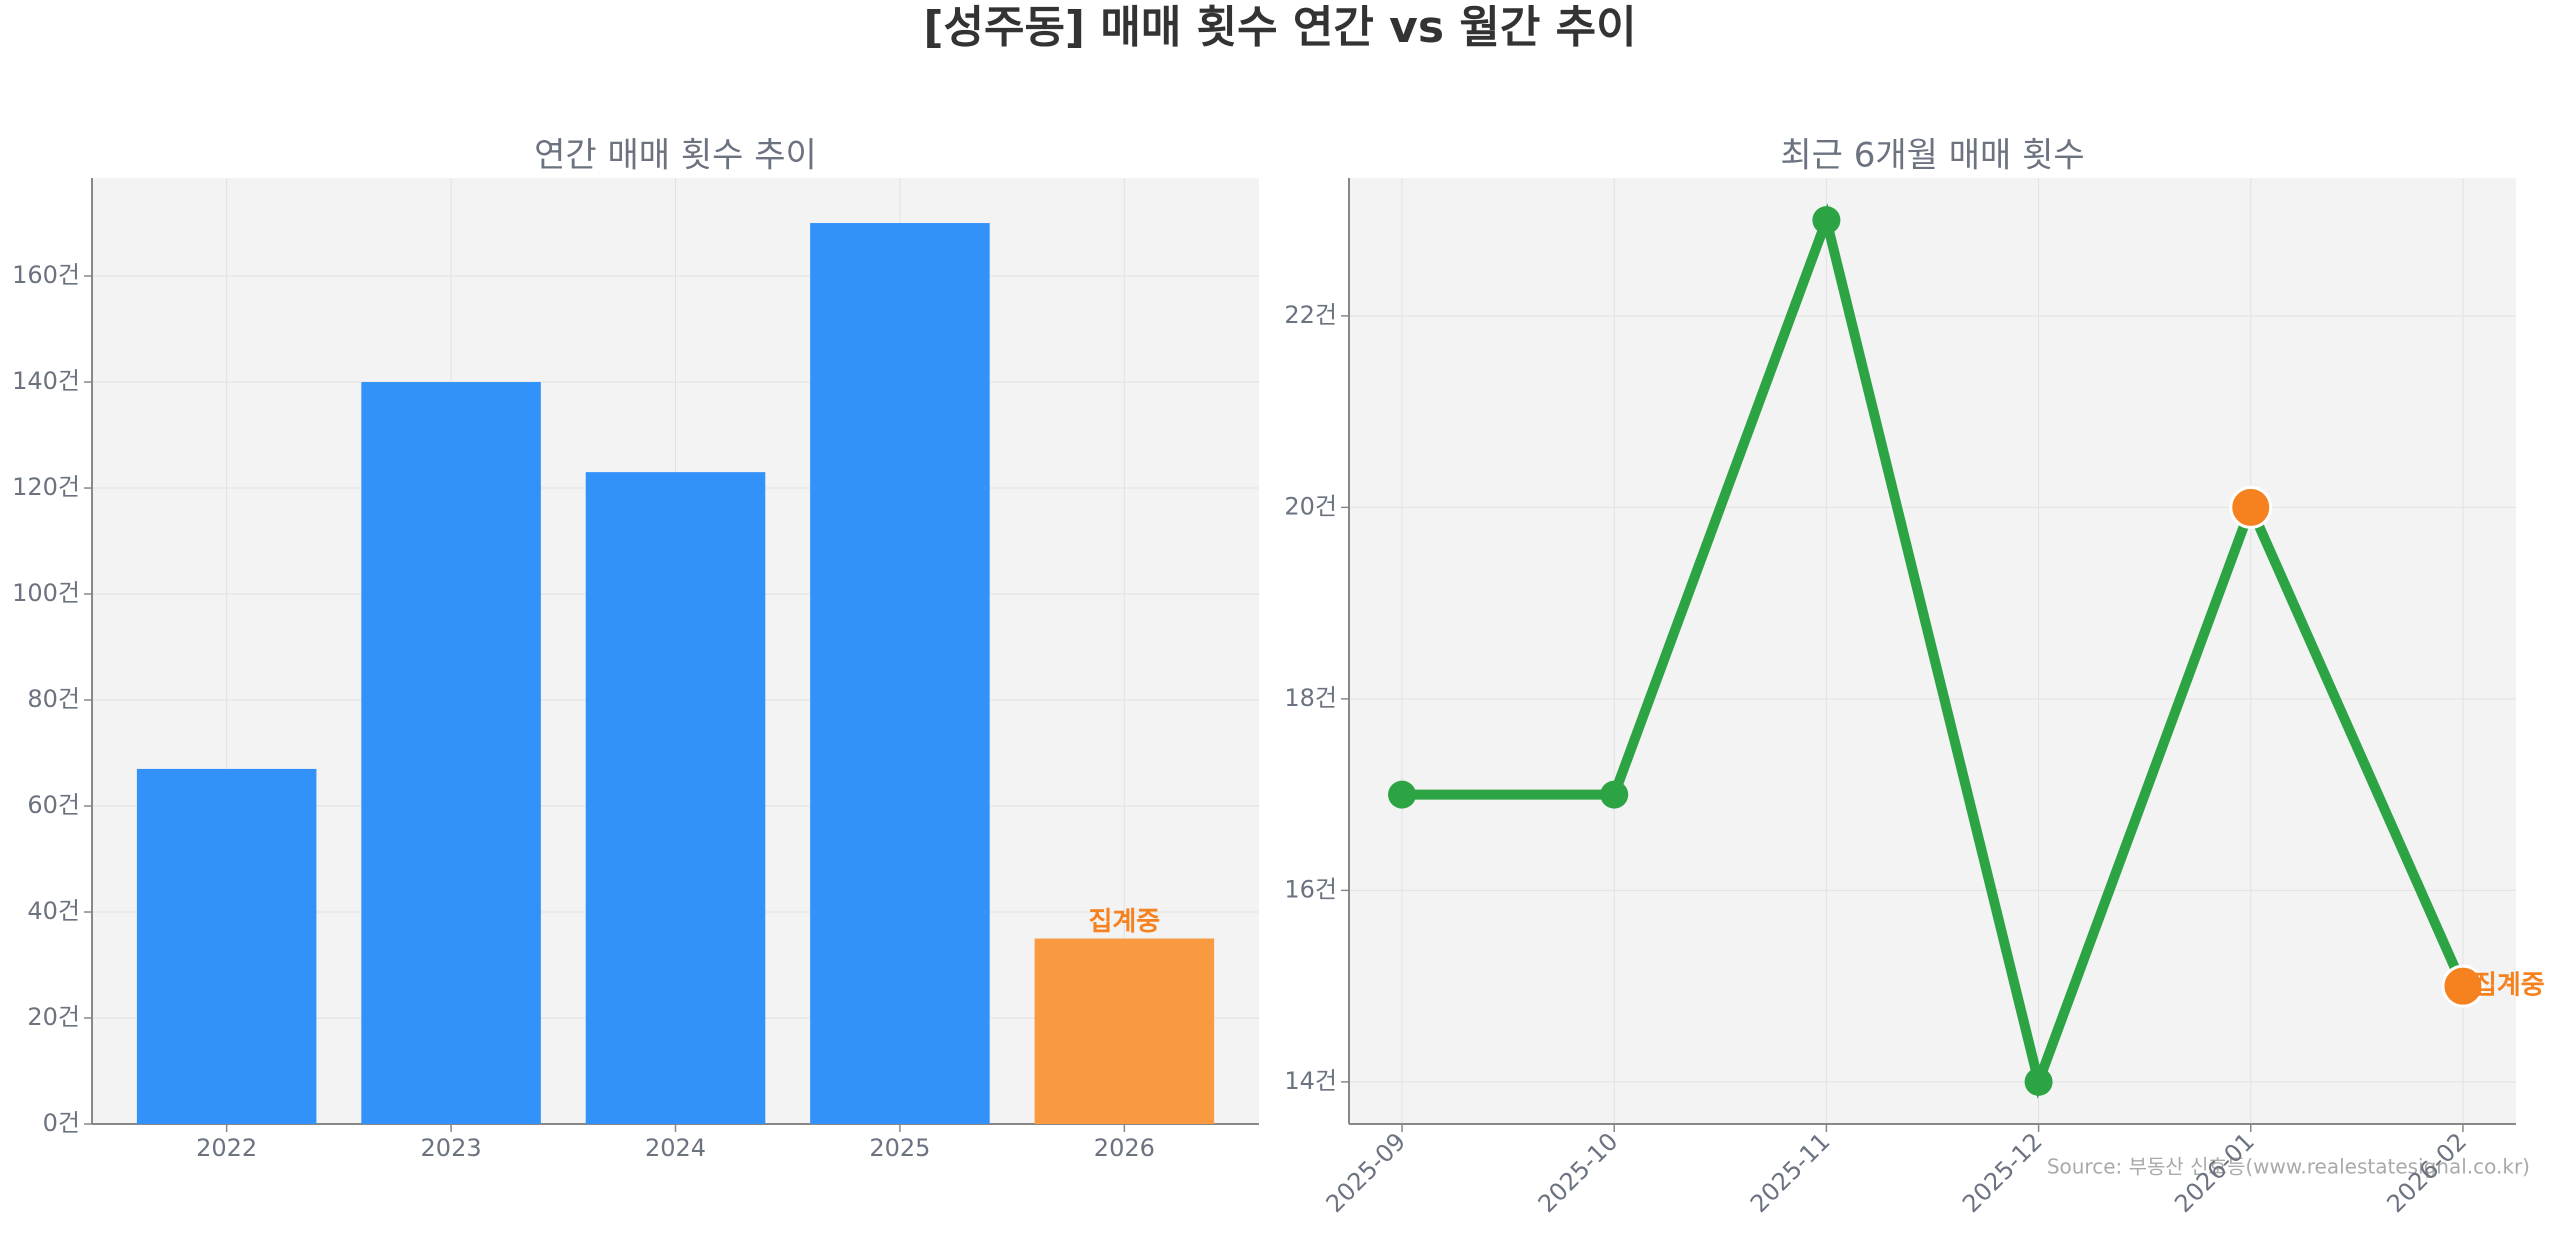  I want to click on y-tick-label: 120건, so click(46, 487).